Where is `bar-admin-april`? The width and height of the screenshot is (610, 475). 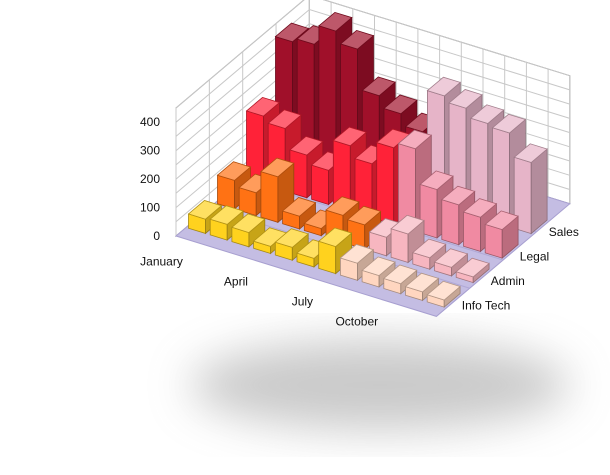
bar-admin-april is located at coordinates (299, 213).